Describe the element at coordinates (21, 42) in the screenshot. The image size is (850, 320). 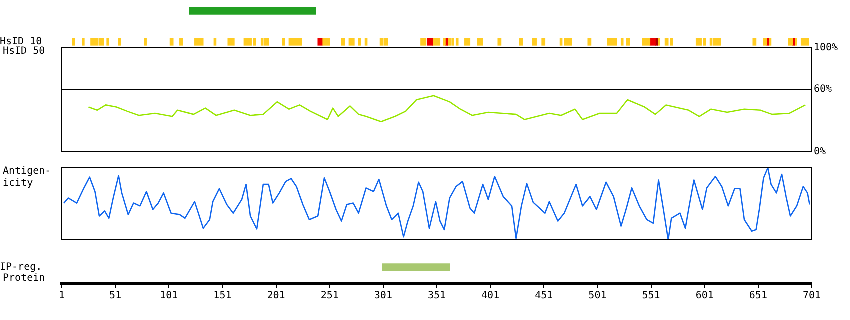
I see `y-tick-label: HsID 10` at that location.